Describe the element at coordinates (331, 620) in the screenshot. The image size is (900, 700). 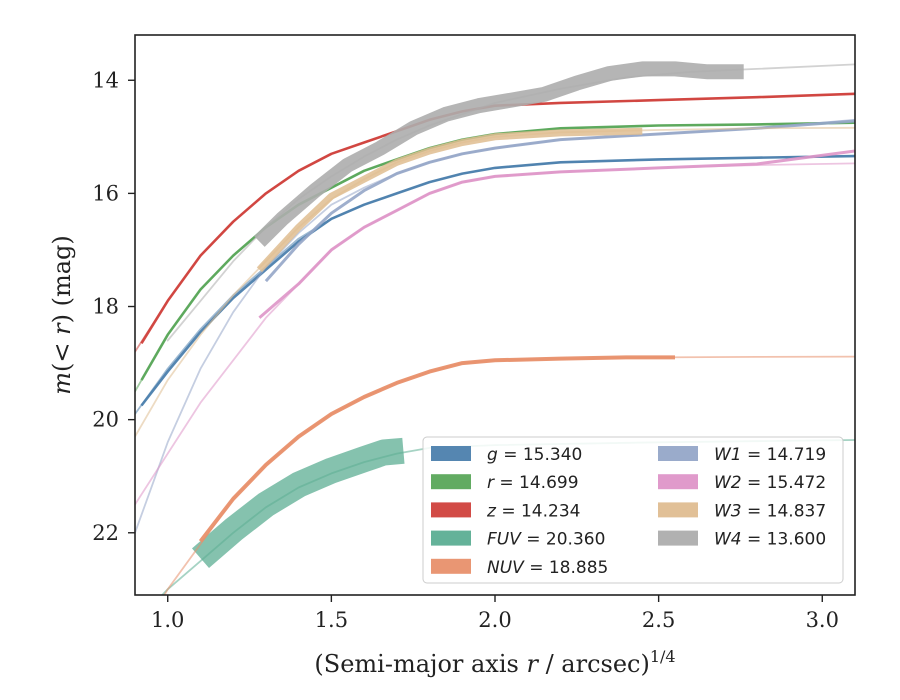
I see `x-tick-label: 1.5` at that location.